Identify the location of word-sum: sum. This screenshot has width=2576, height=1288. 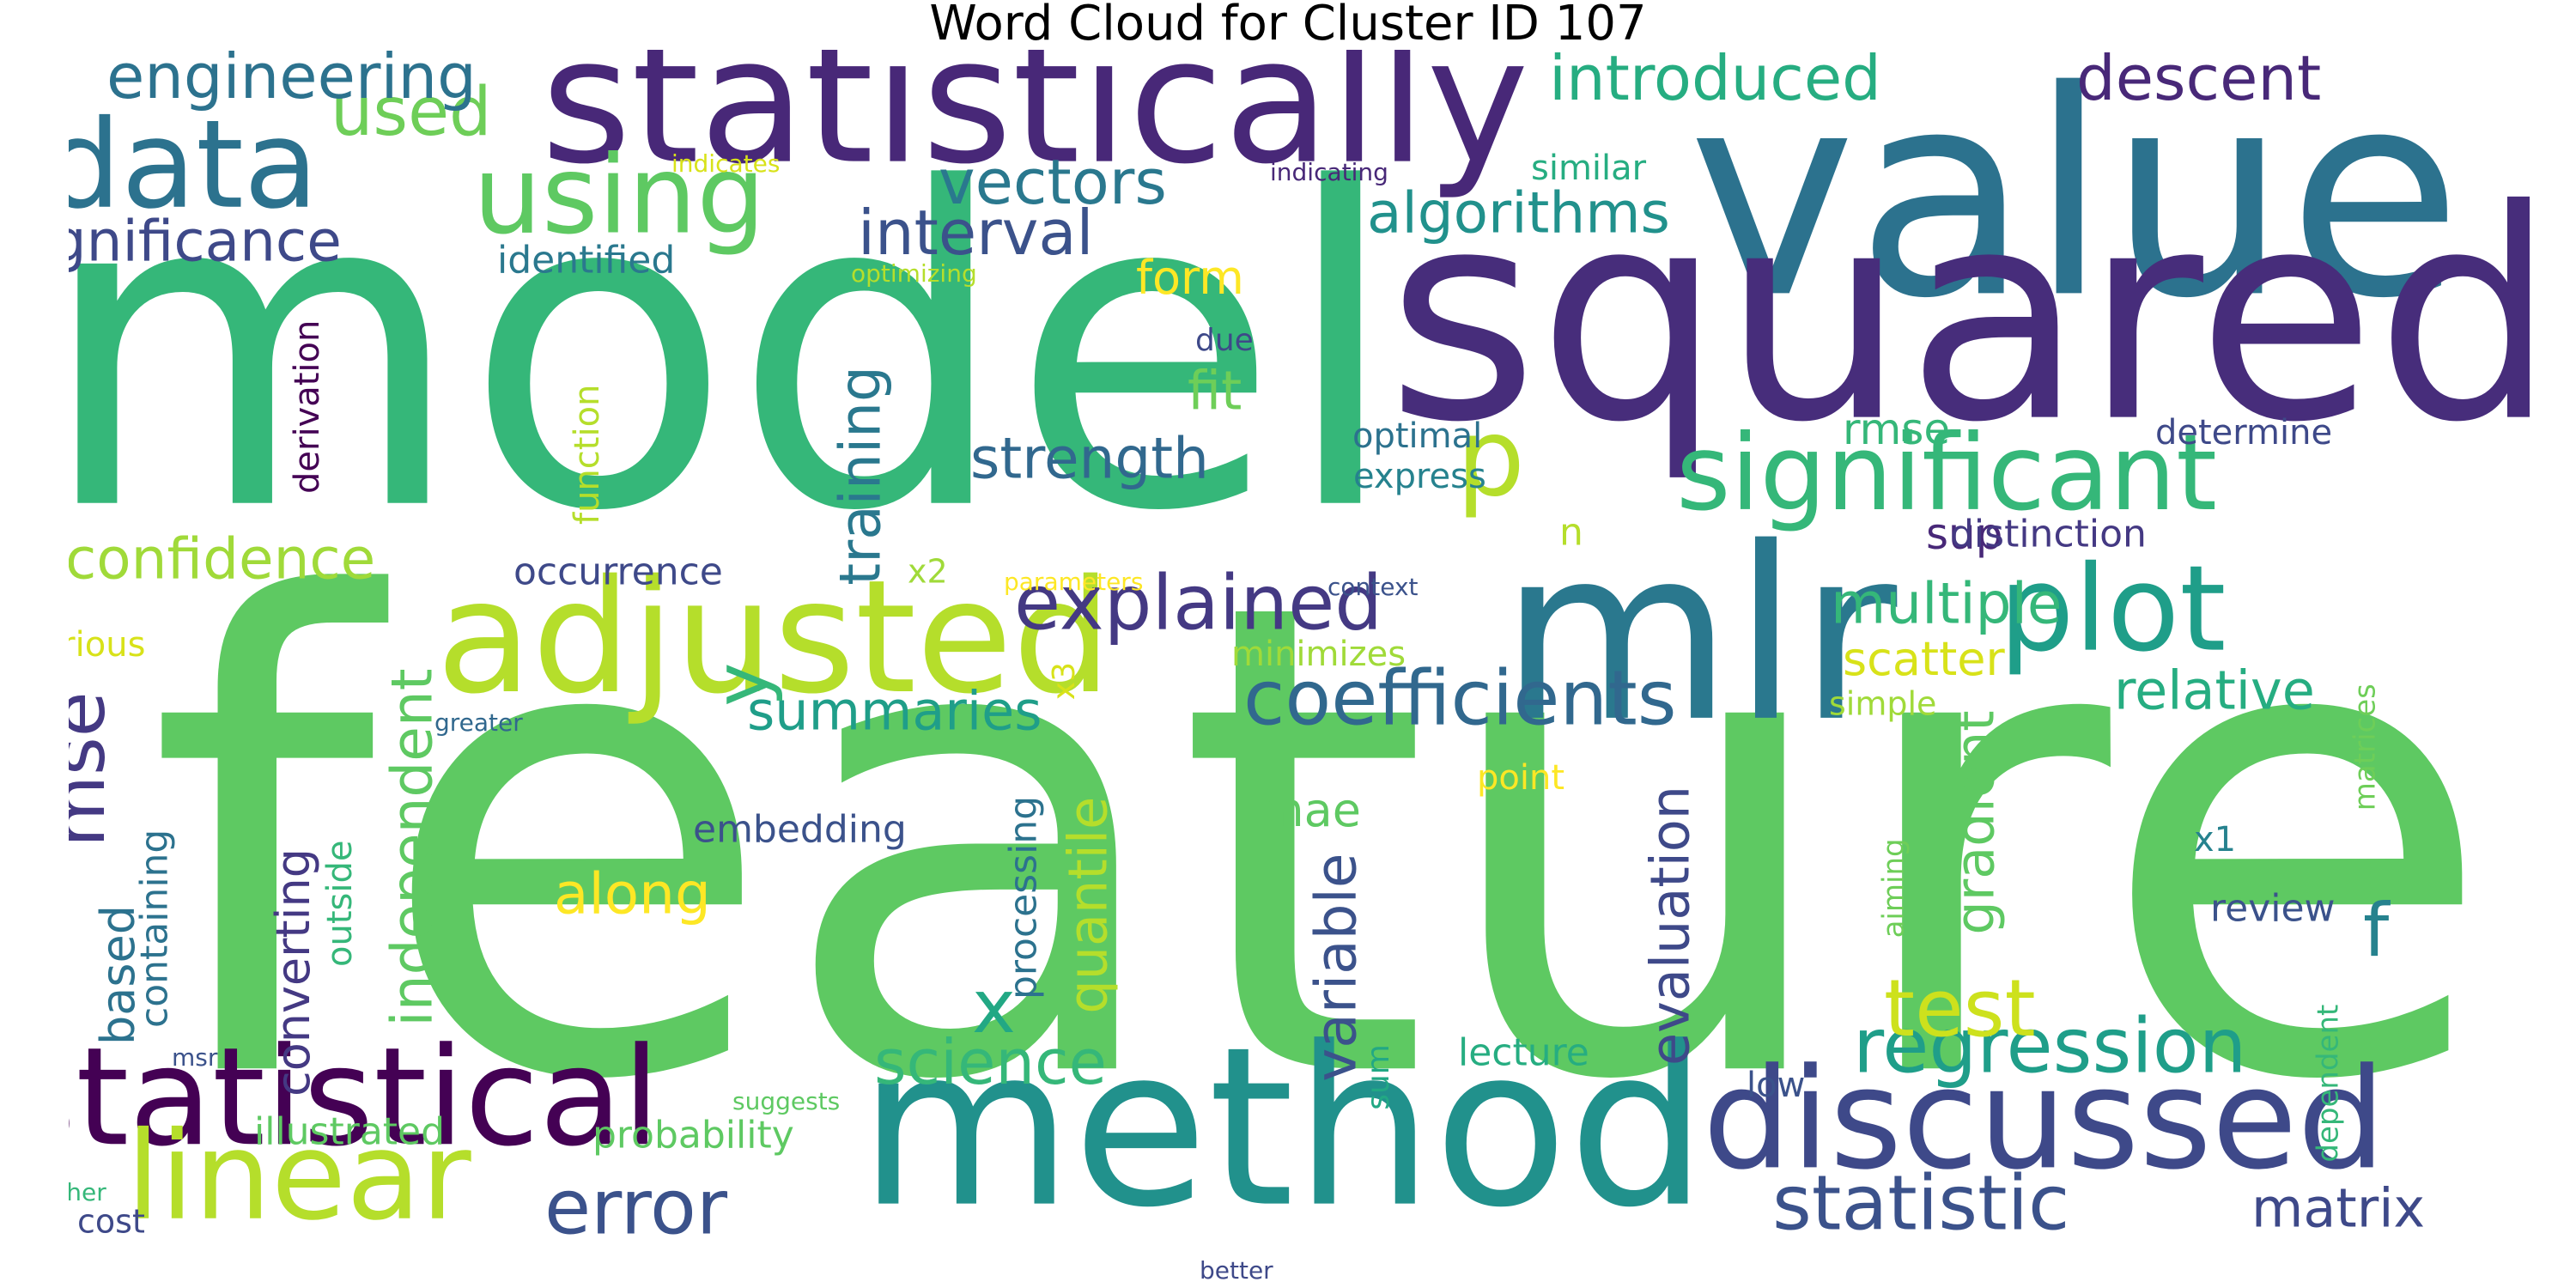
(1378, 1077).